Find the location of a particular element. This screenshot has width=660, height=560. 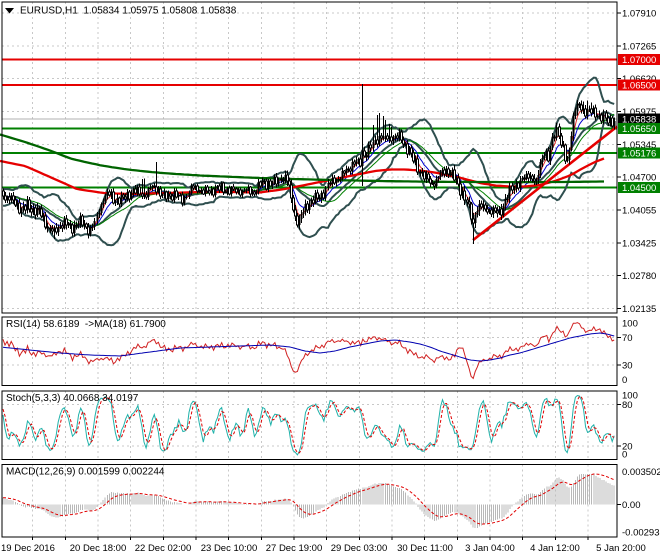

svg-text:RSI(14) 58.6189 ->MA(18) 61.7: RSI(14) 58.6189 ->MA(18) 61.7900 is located at coordinates (86, 324).